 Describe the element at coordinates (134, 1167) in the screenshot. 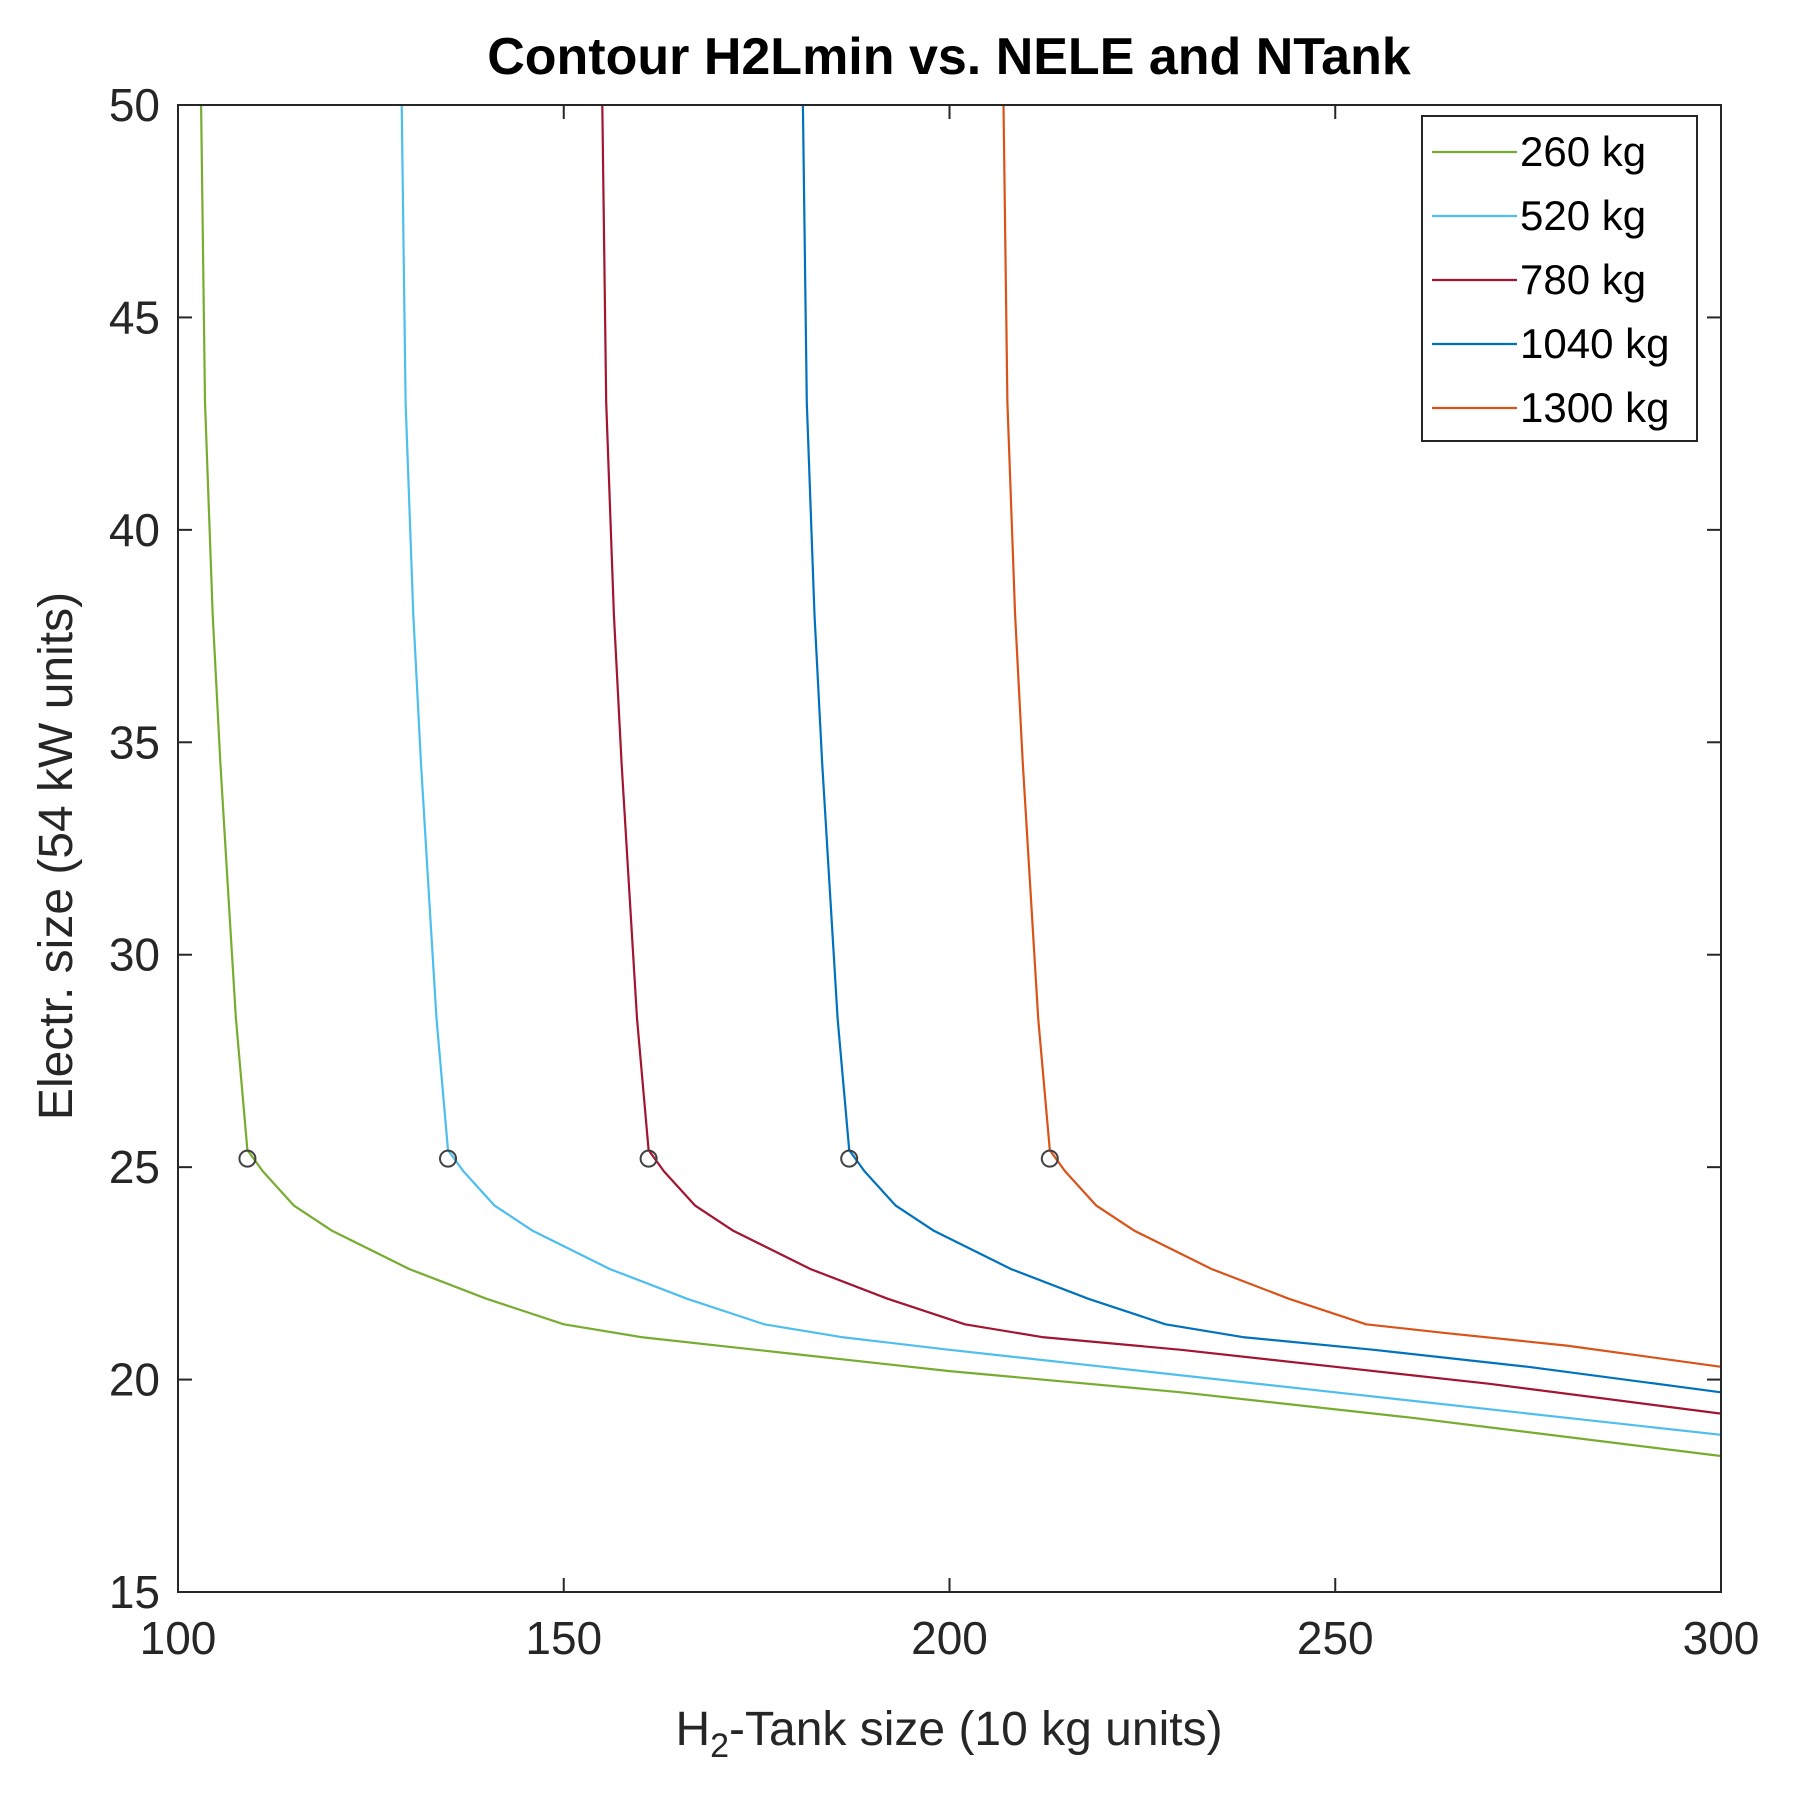

I see `y-tick-label: 25` at that location.